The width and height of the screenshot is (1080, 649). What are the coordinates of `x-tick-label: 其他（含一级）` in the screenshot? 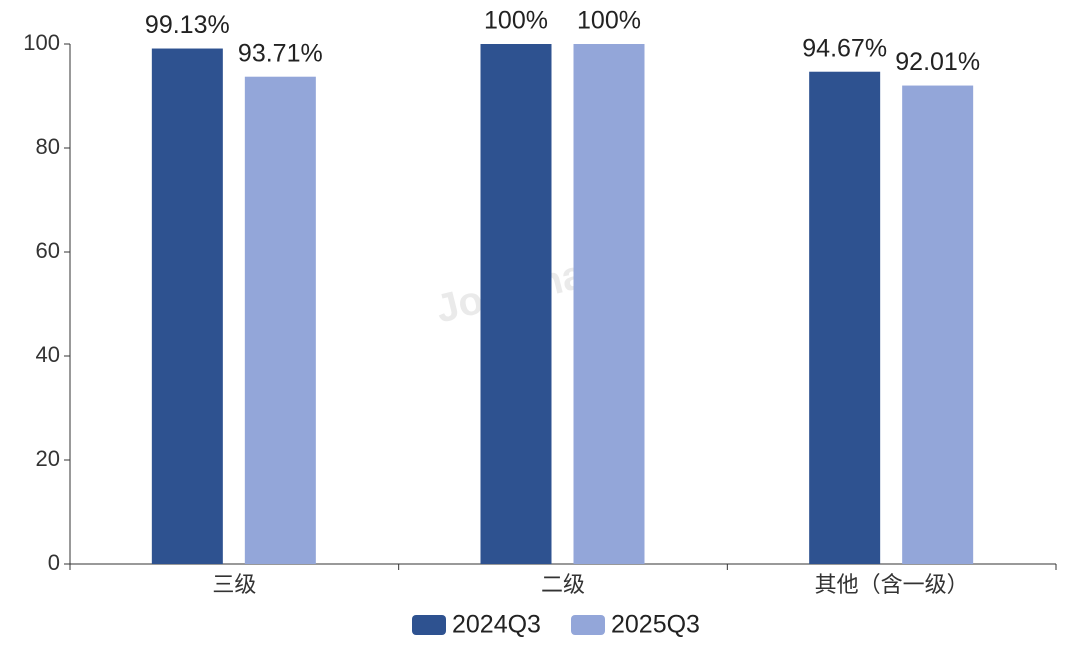 It's located at (892, 584).